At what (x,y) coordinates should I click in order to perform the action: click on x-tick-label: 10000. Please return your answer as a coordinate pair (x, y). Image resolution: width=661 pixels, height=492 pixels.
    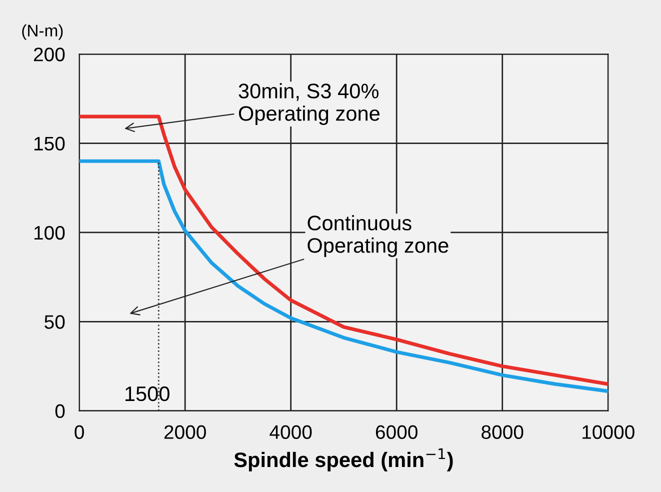
    Looking at the image, I should click on (608, 432).